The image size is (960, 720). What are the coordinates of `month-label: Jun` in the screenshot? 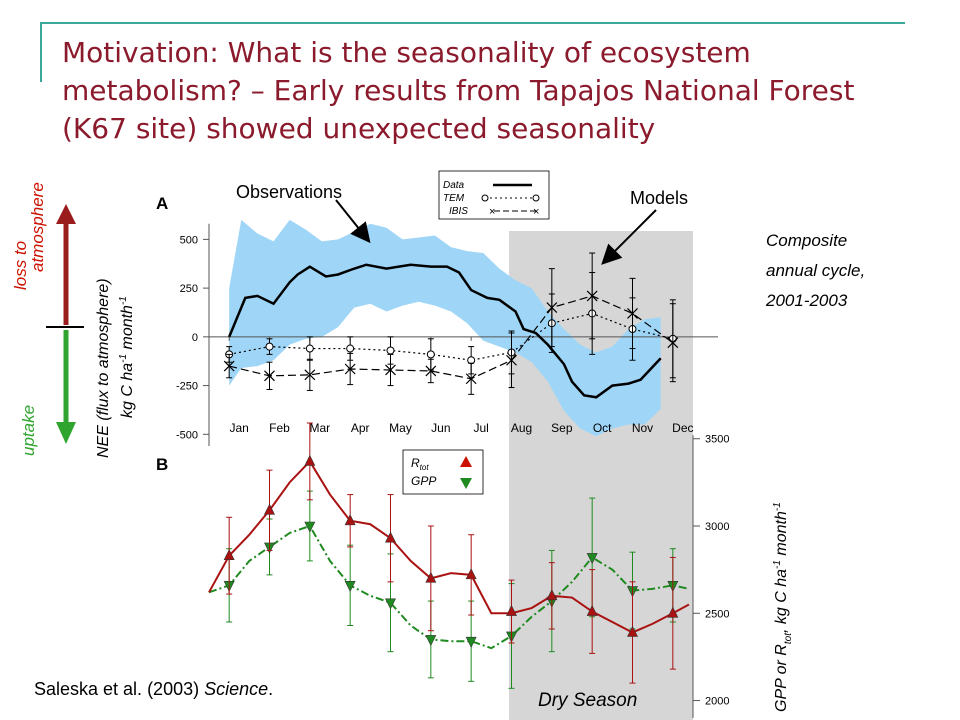 It's located at (440, 428).